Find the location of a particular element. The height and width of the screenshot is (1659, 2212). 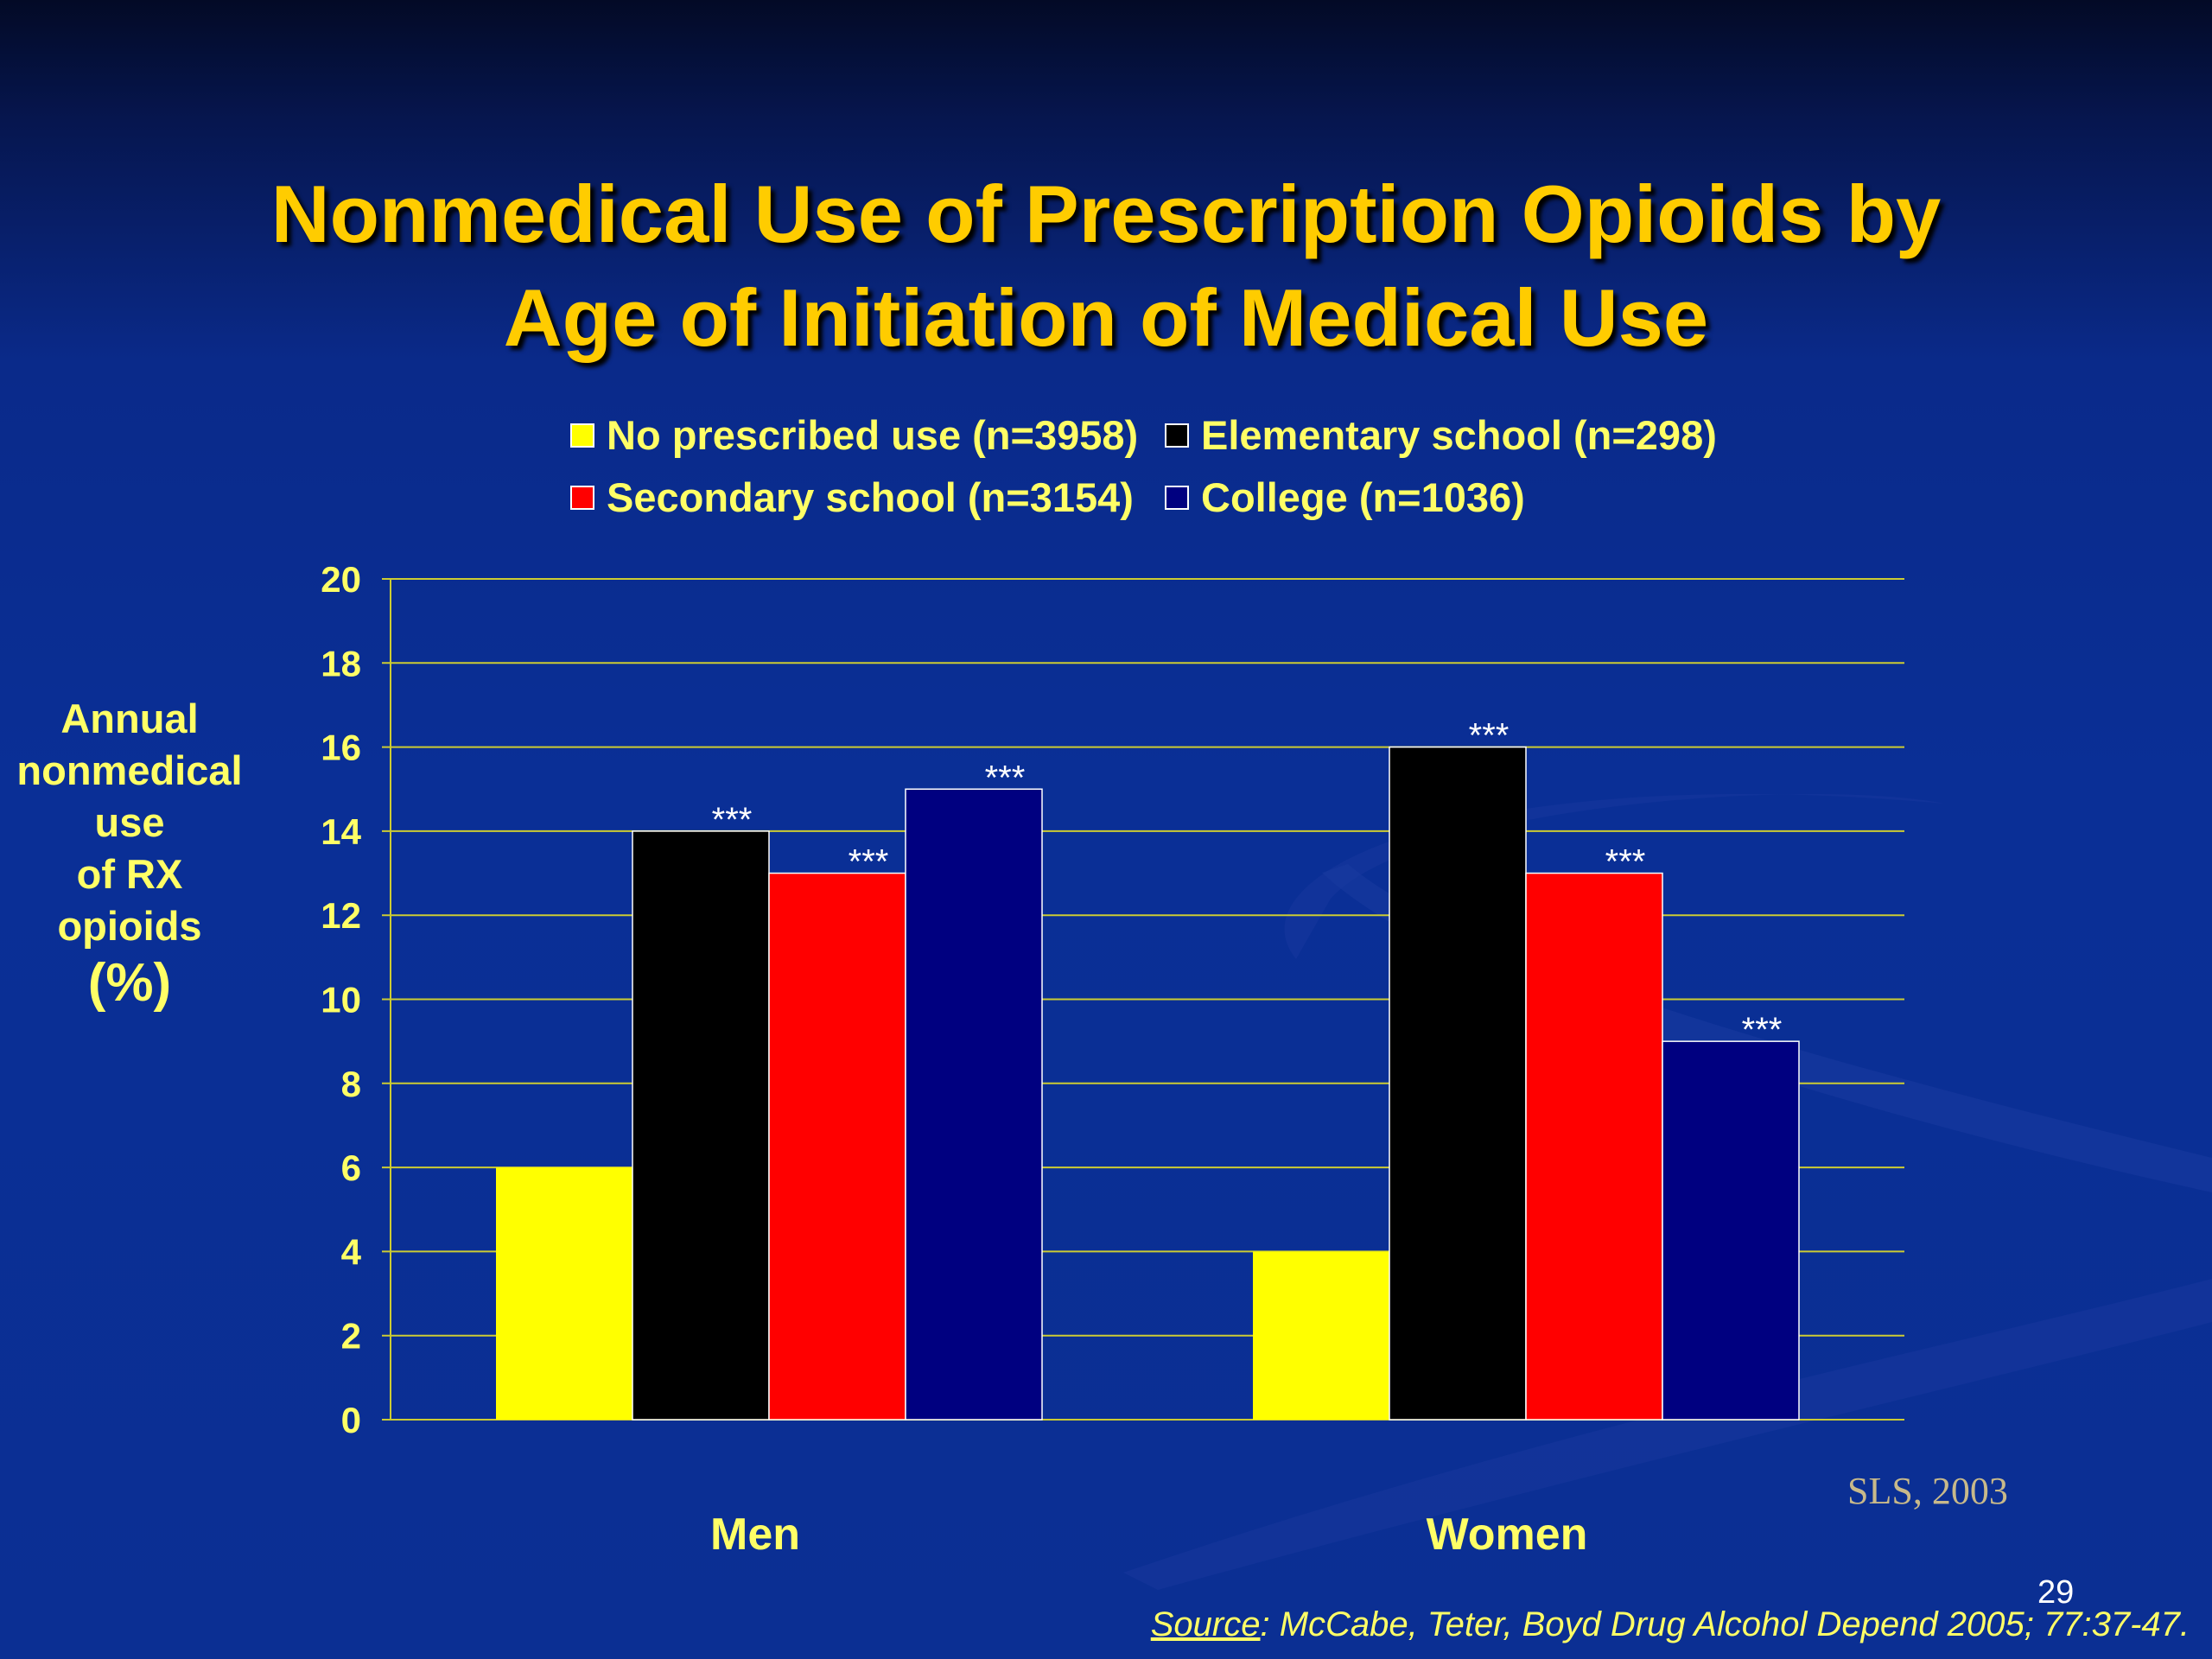

y-tick-label: 12 is located at coordinates (341, 915).